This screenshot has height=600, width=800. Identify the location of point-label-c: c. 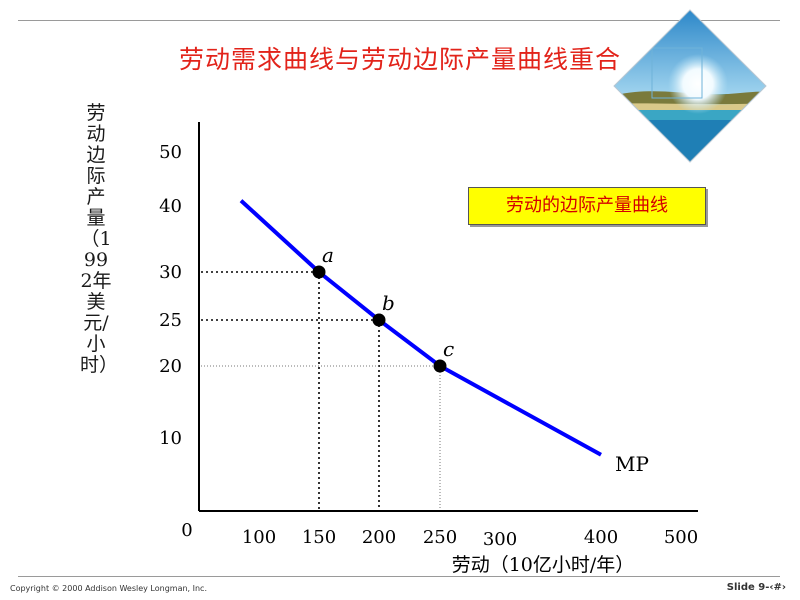
(448, 349).